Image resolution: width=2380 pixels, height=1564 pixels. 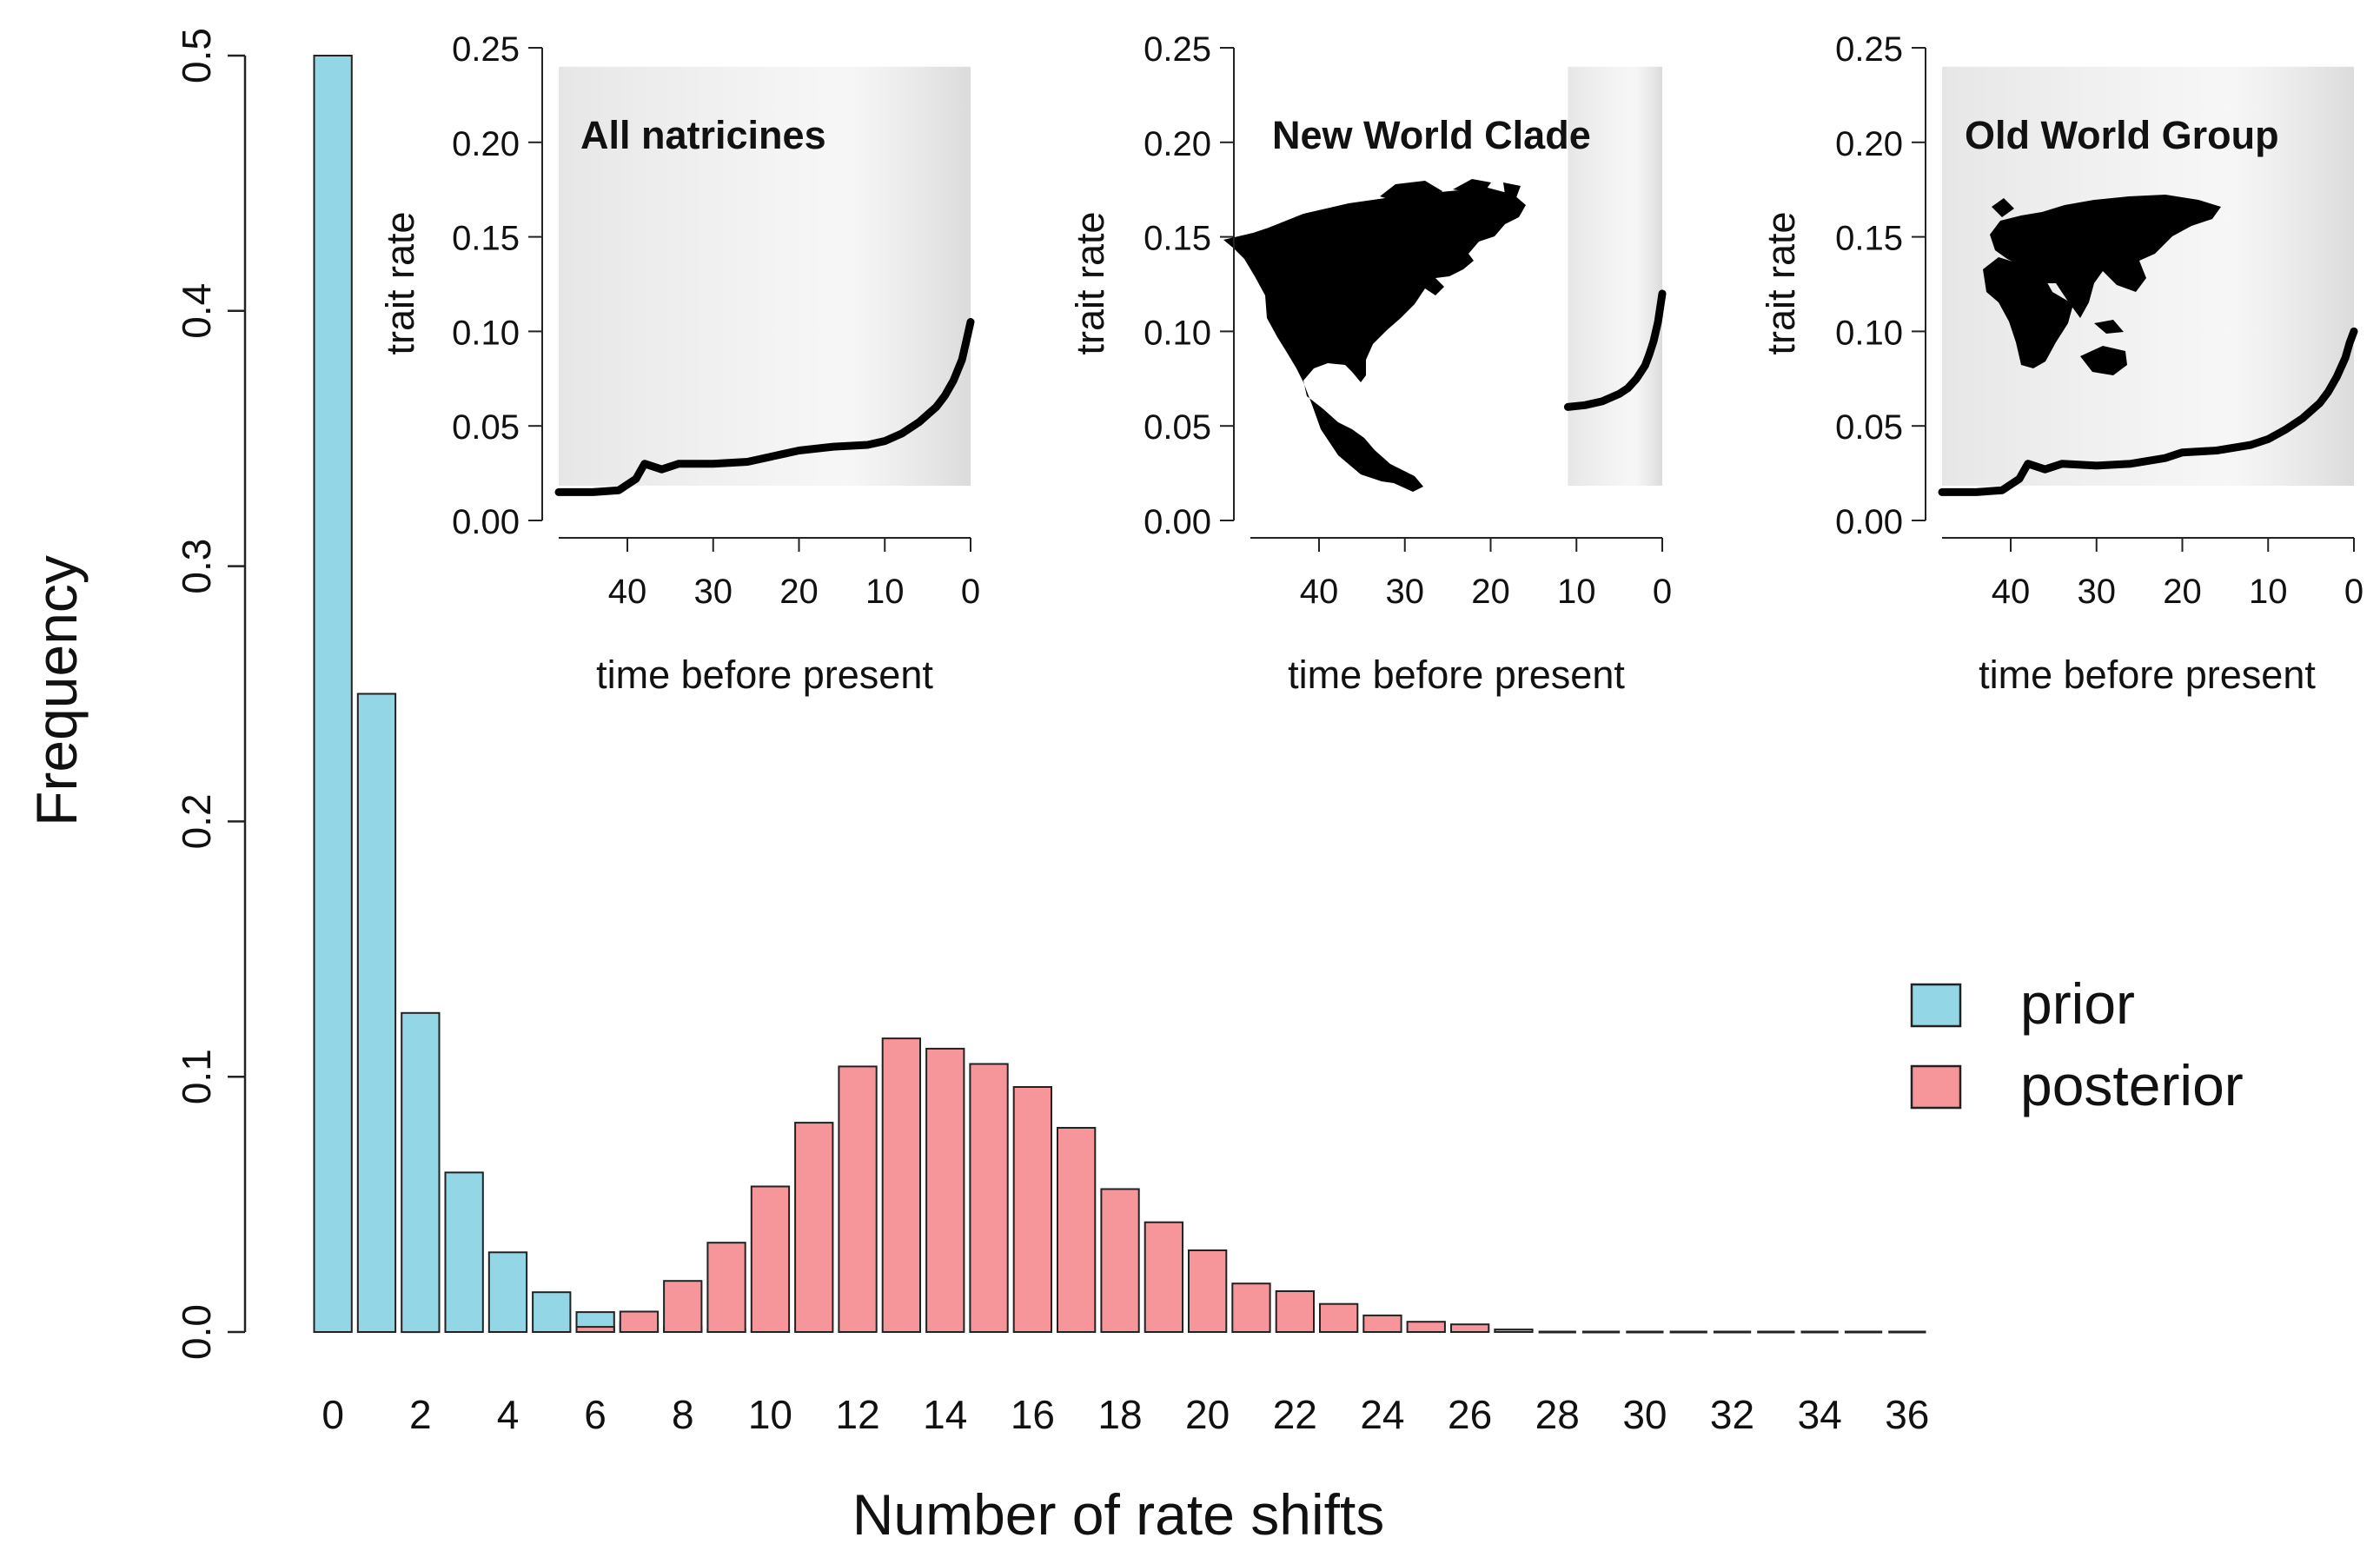 What do you see at coordinates (1119, 1415) in the screenshot?
I see `x-tick-label: 18` at bounding box center [1119, 1415].